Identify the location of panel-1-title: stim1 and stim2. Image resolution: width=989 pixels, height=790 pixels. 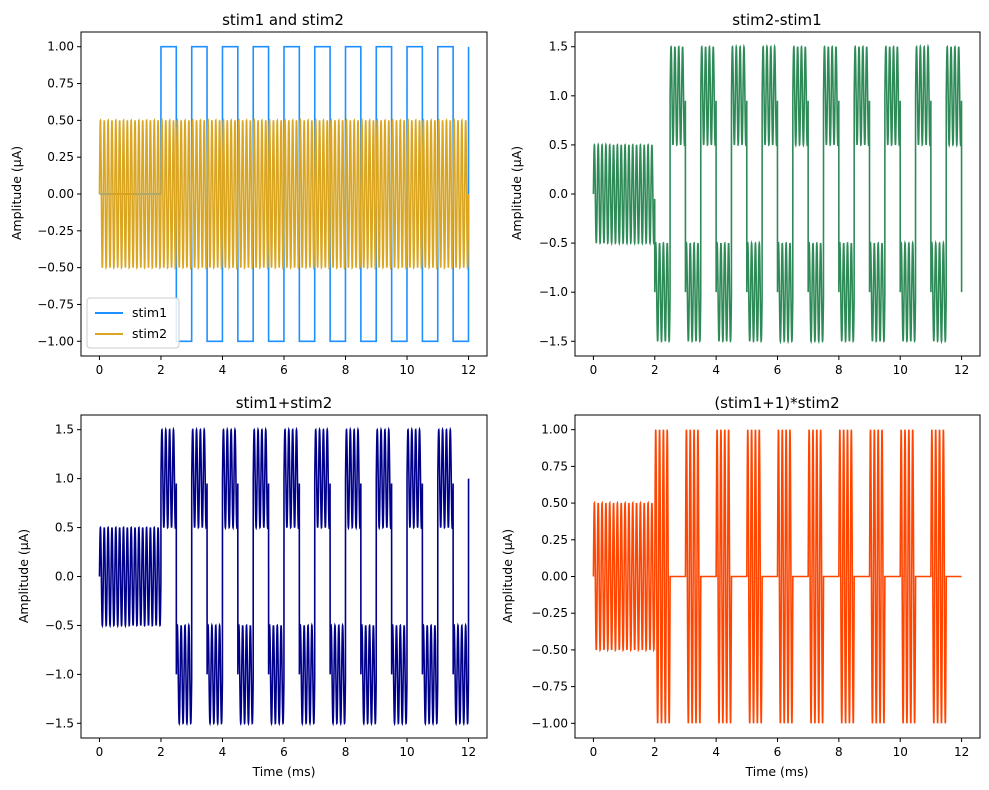
(283, 20).